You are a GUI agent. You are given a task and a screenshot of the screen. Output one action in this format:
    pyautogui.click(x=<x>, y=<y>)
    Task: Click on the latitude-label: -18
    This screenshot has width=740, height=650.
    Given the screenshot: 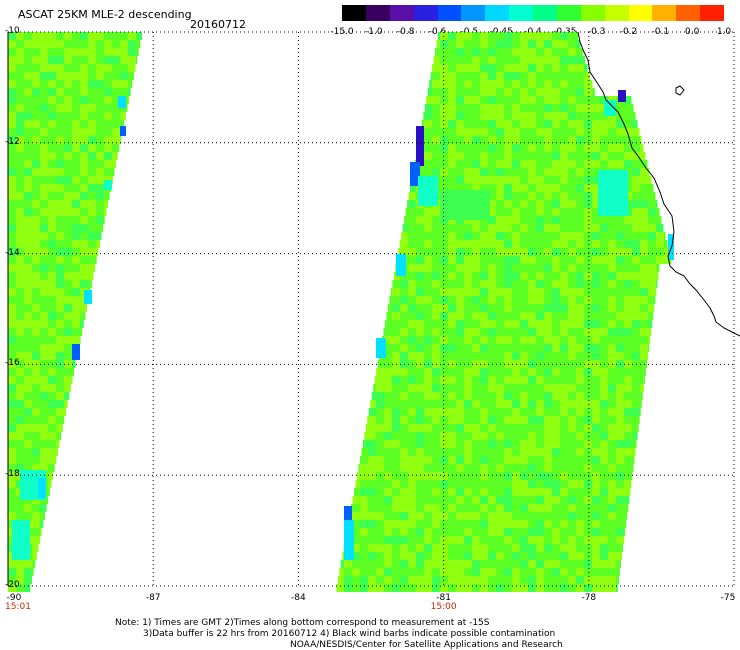 What is the action you would take?
    pyautogui.click(x=12, y=474)
    